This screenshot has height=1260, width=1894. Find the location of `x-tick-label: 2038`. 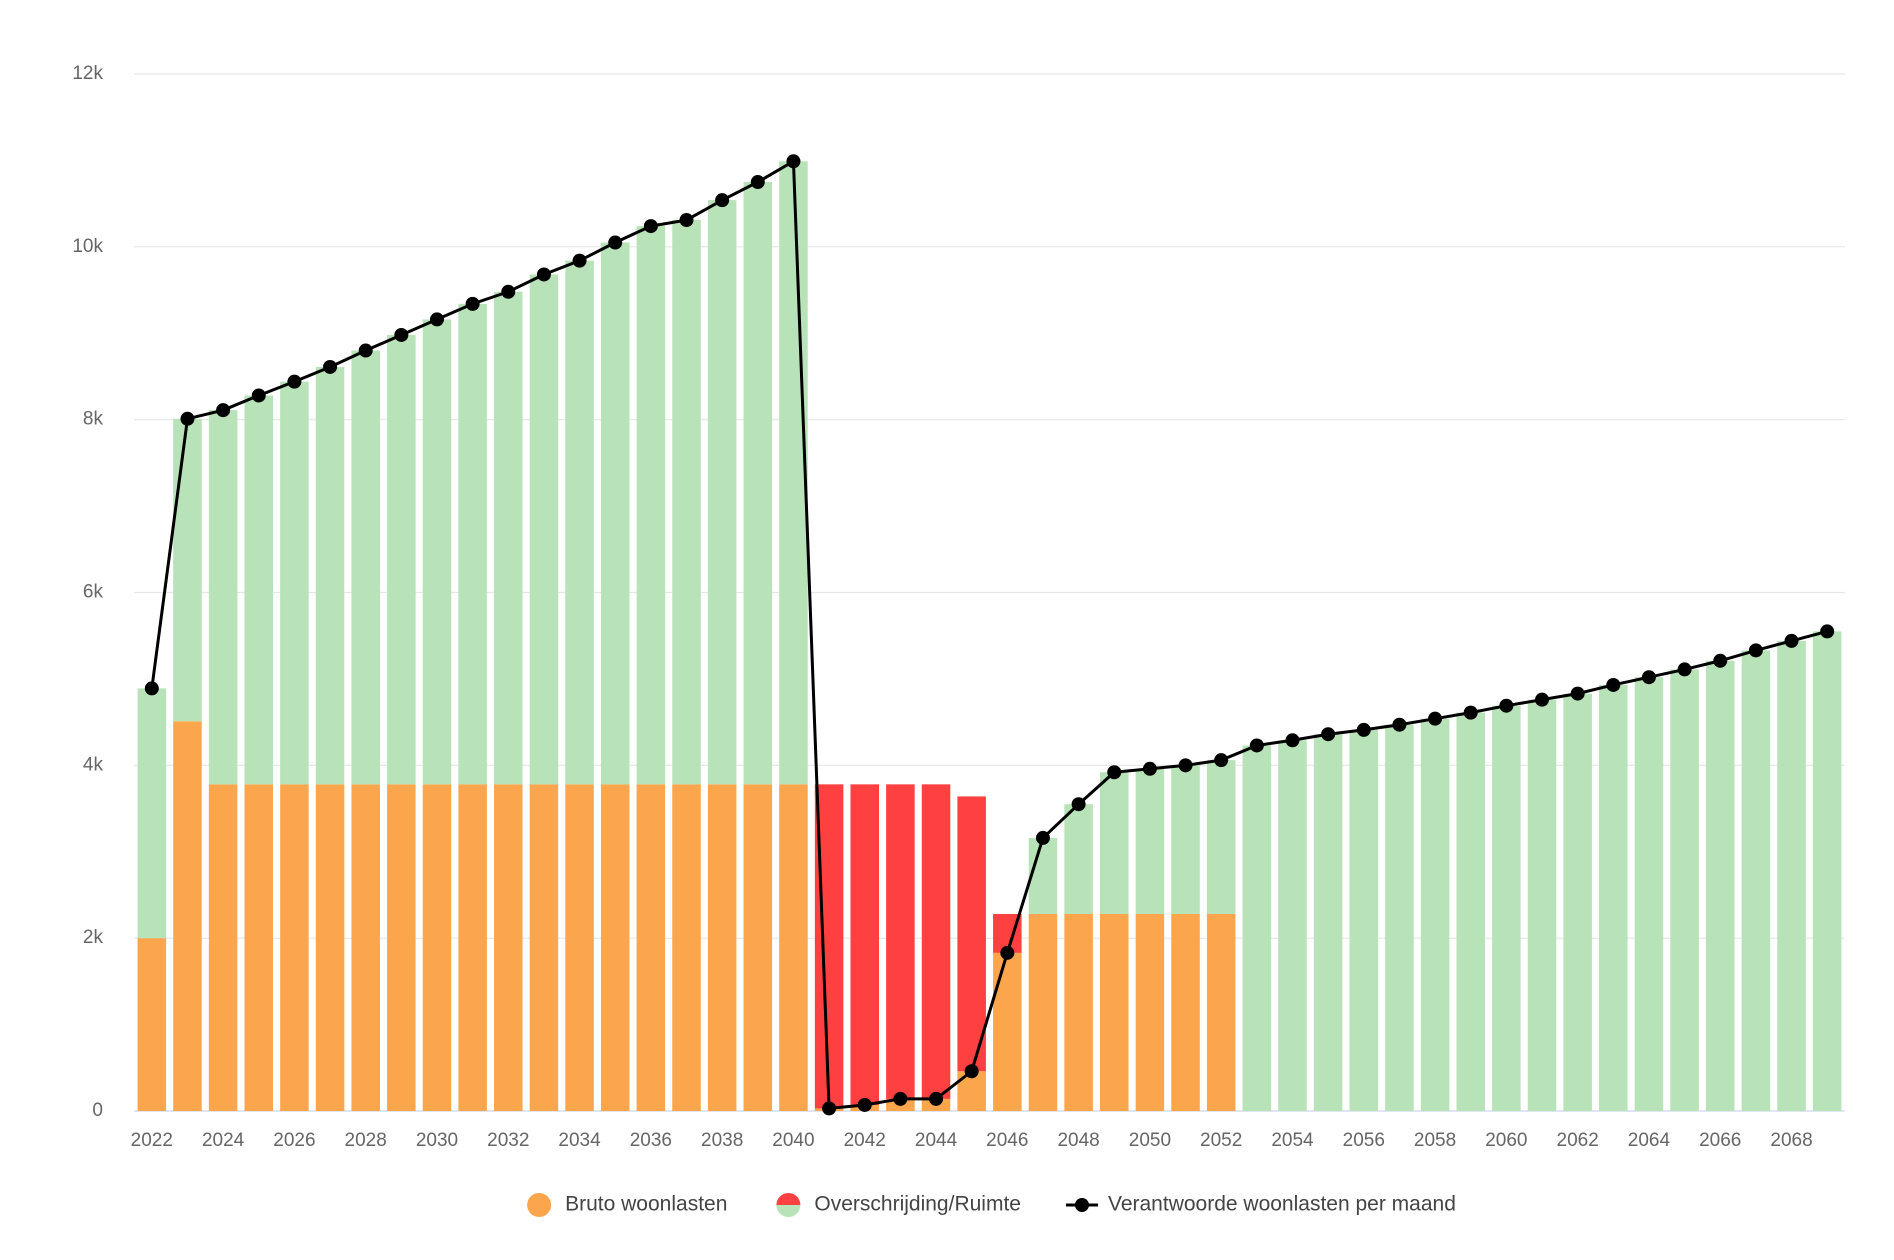

x-tick-label: 2038 is located at coordinates (722, 1140).